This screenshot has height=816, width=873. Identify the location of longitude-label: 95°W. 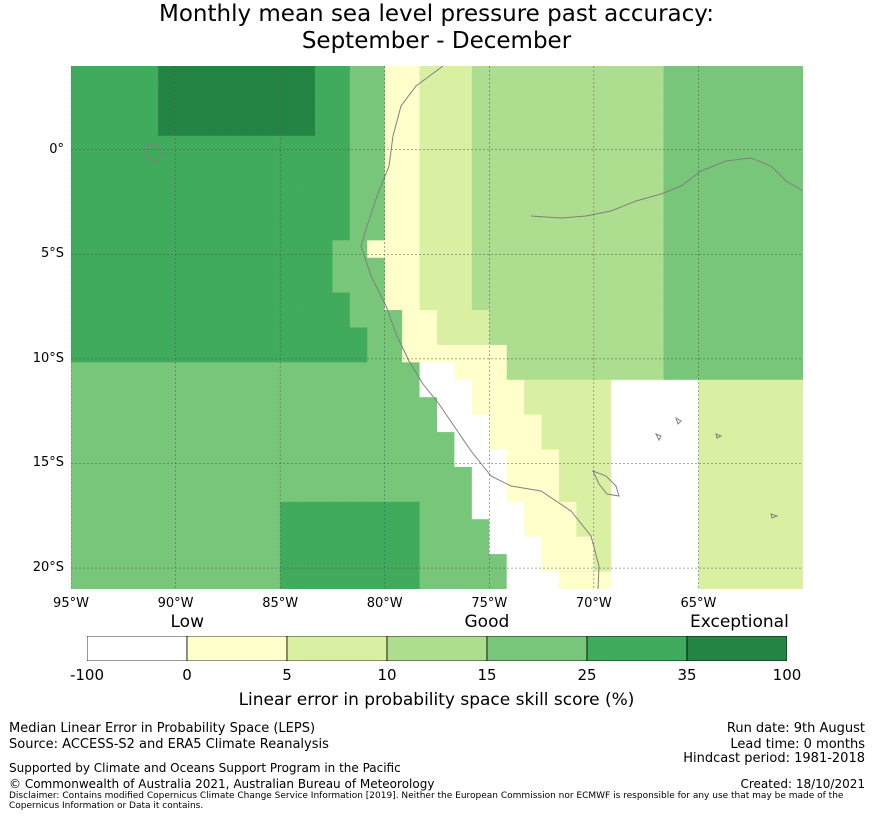
(71, 603).